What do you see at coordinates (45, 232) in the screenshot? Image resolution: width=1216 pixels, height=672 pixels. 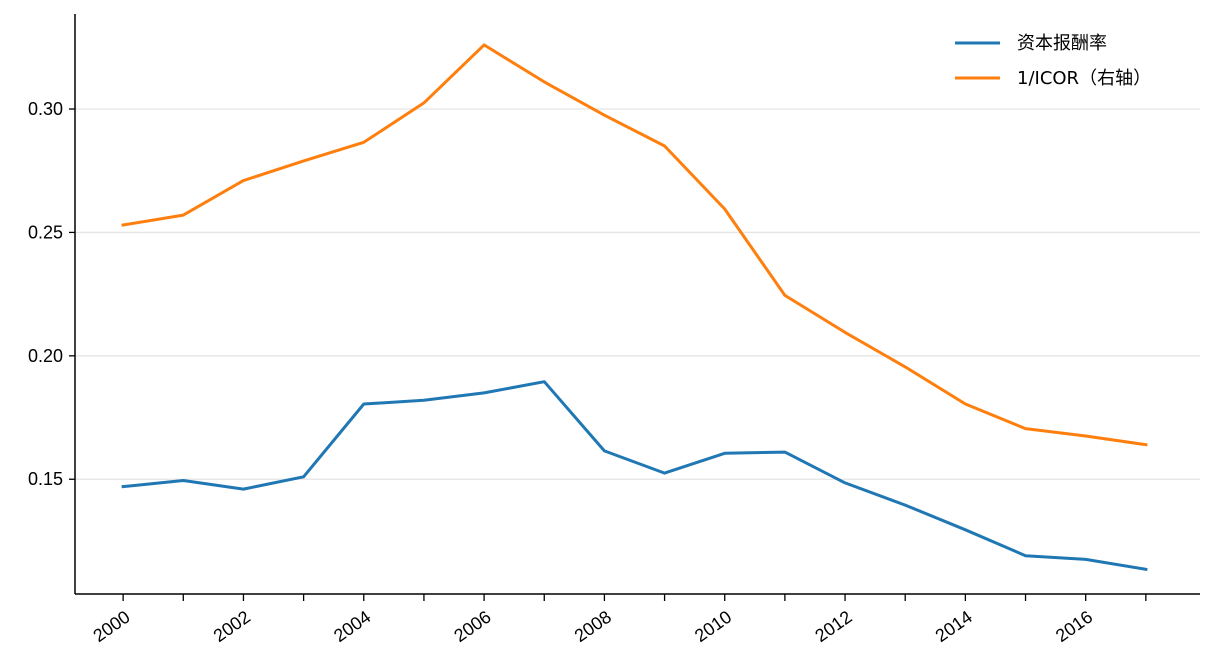 I see `y-tick-label: 0.25` at bounding box center [45, 232].